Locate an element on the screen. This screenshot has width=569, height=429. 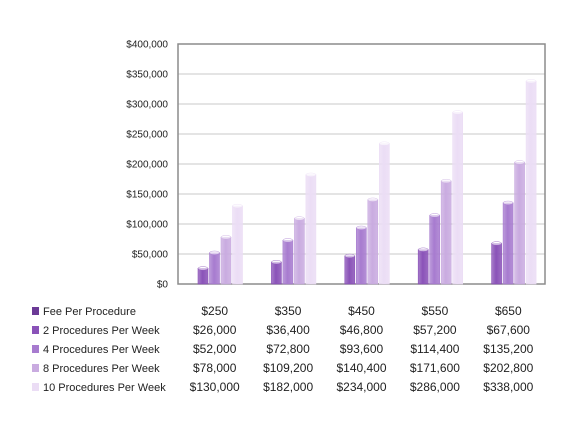
y-tick-label: $200,000 is located at coordinates (147, 165).